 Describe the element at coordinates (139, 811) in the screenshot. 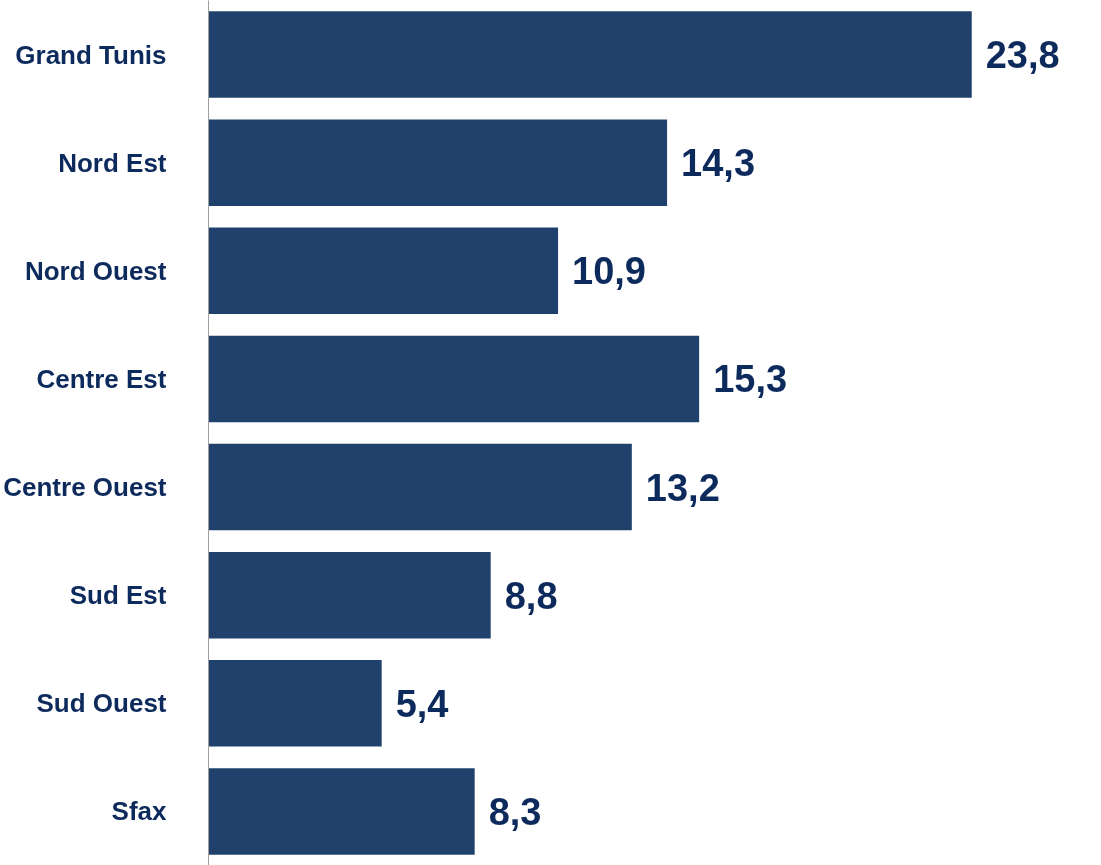

I see `y-tick-label: Sfax` at that location.